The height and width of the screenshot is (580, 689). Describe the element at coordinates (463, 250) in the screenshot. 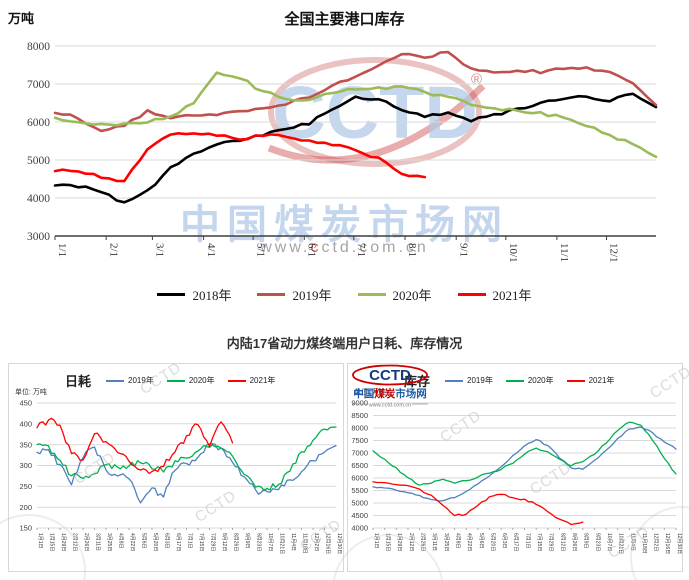

I see `x-axis-tick-label: 9/1` at that location.